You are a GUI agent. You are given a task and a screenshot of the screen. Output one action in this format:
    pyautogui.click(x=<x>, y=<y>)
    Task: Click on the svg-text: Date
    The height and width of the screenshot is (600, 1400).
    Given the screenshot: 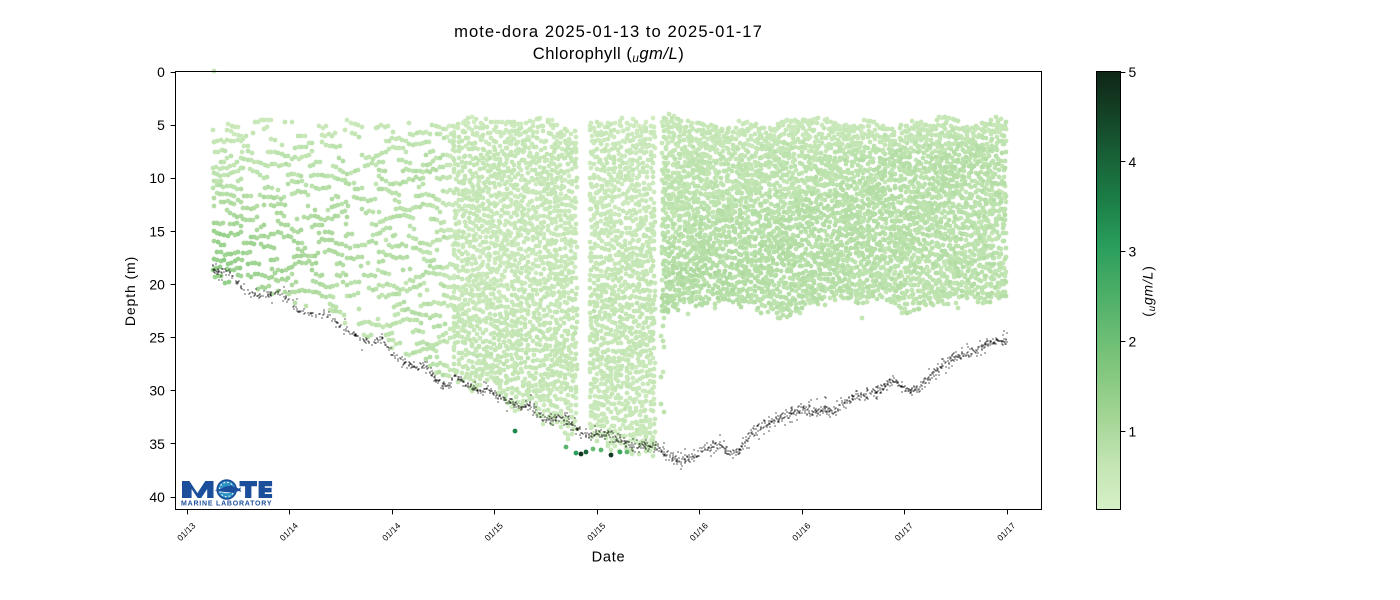 What is the action you would take?
    pyautogui.click(x=609, y=558)
    